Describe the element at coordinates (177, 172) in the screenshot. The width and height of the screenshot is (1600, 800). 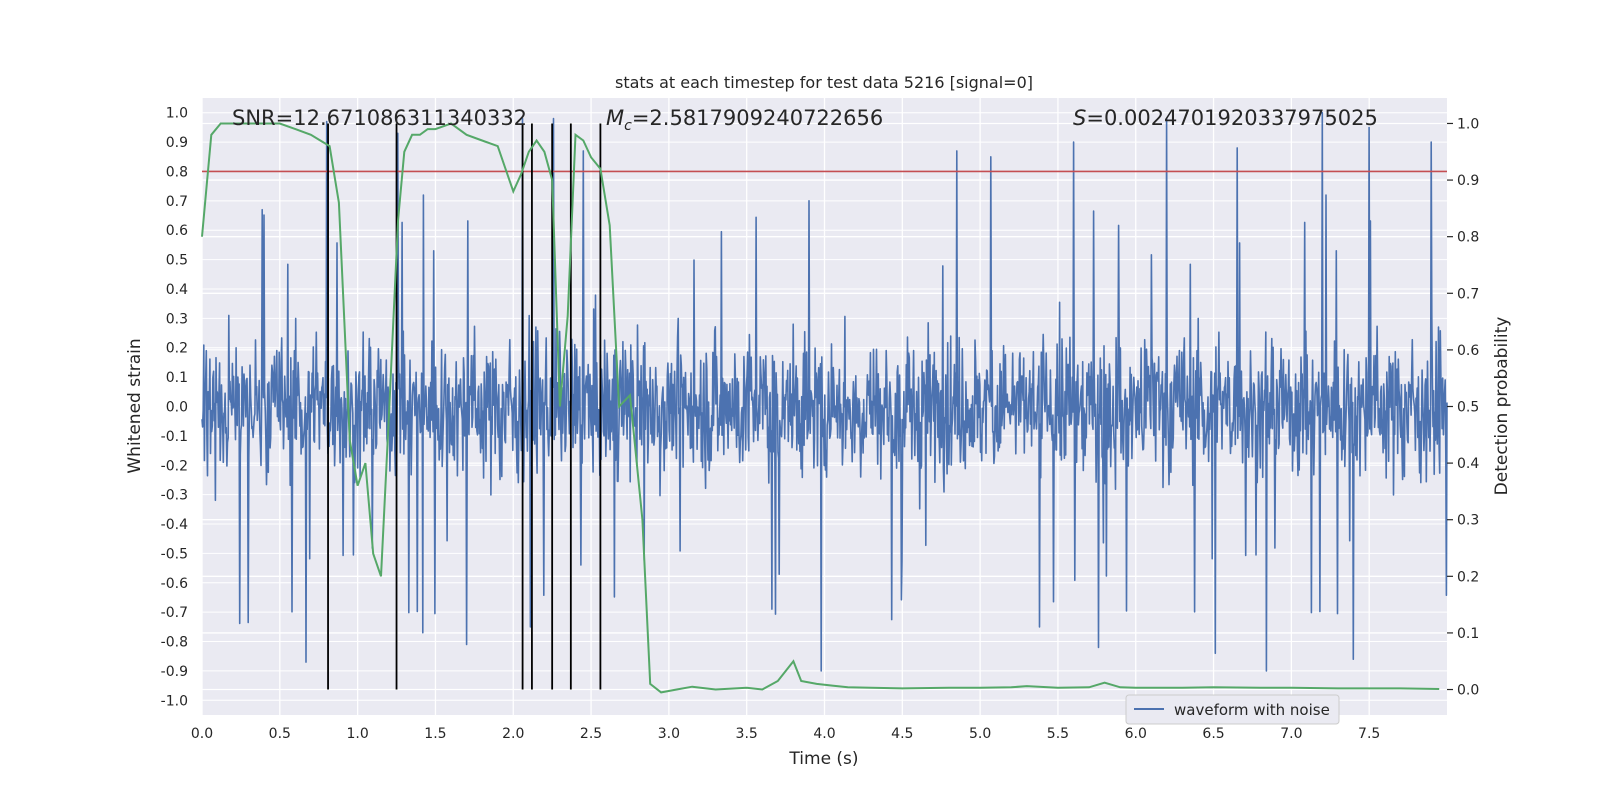
I see `y-left-tick-label: 0.8` at that location.